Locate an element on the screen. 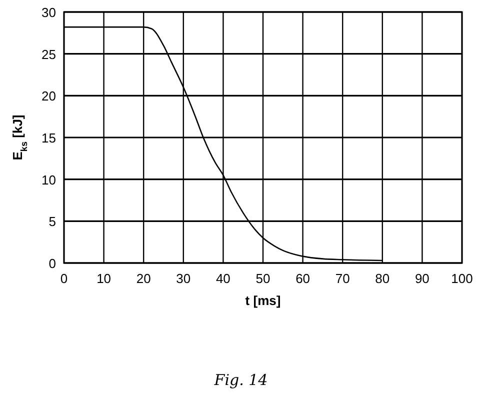  caption: Fig. 14 is located at coordinates (240, 380).